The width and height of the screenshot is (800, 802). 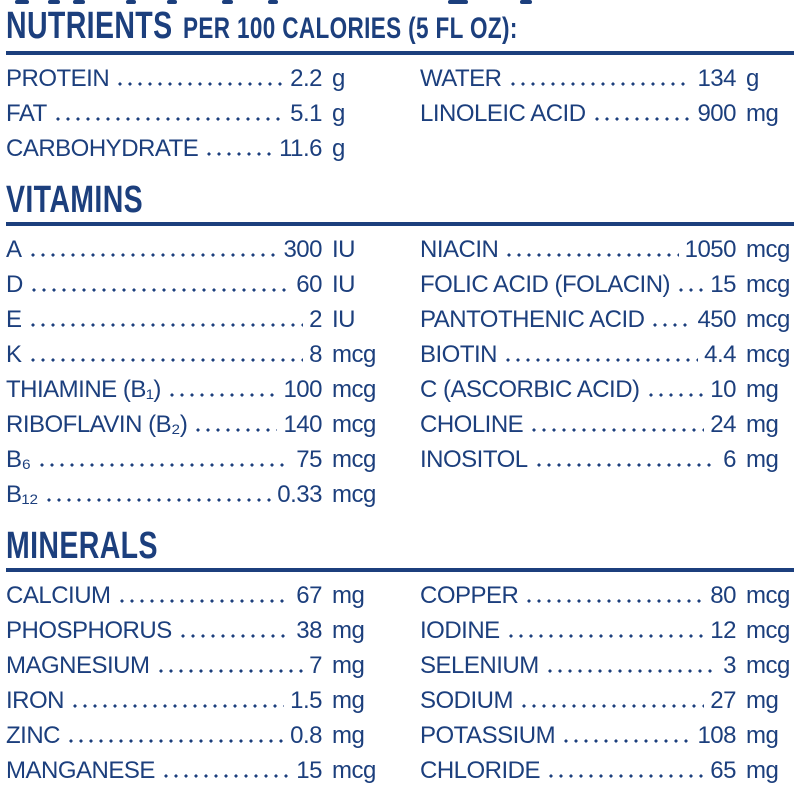 I want to click on nutrient-row: C (ASCORBIC ACID) 10 mg, so click(x=607, y=389).